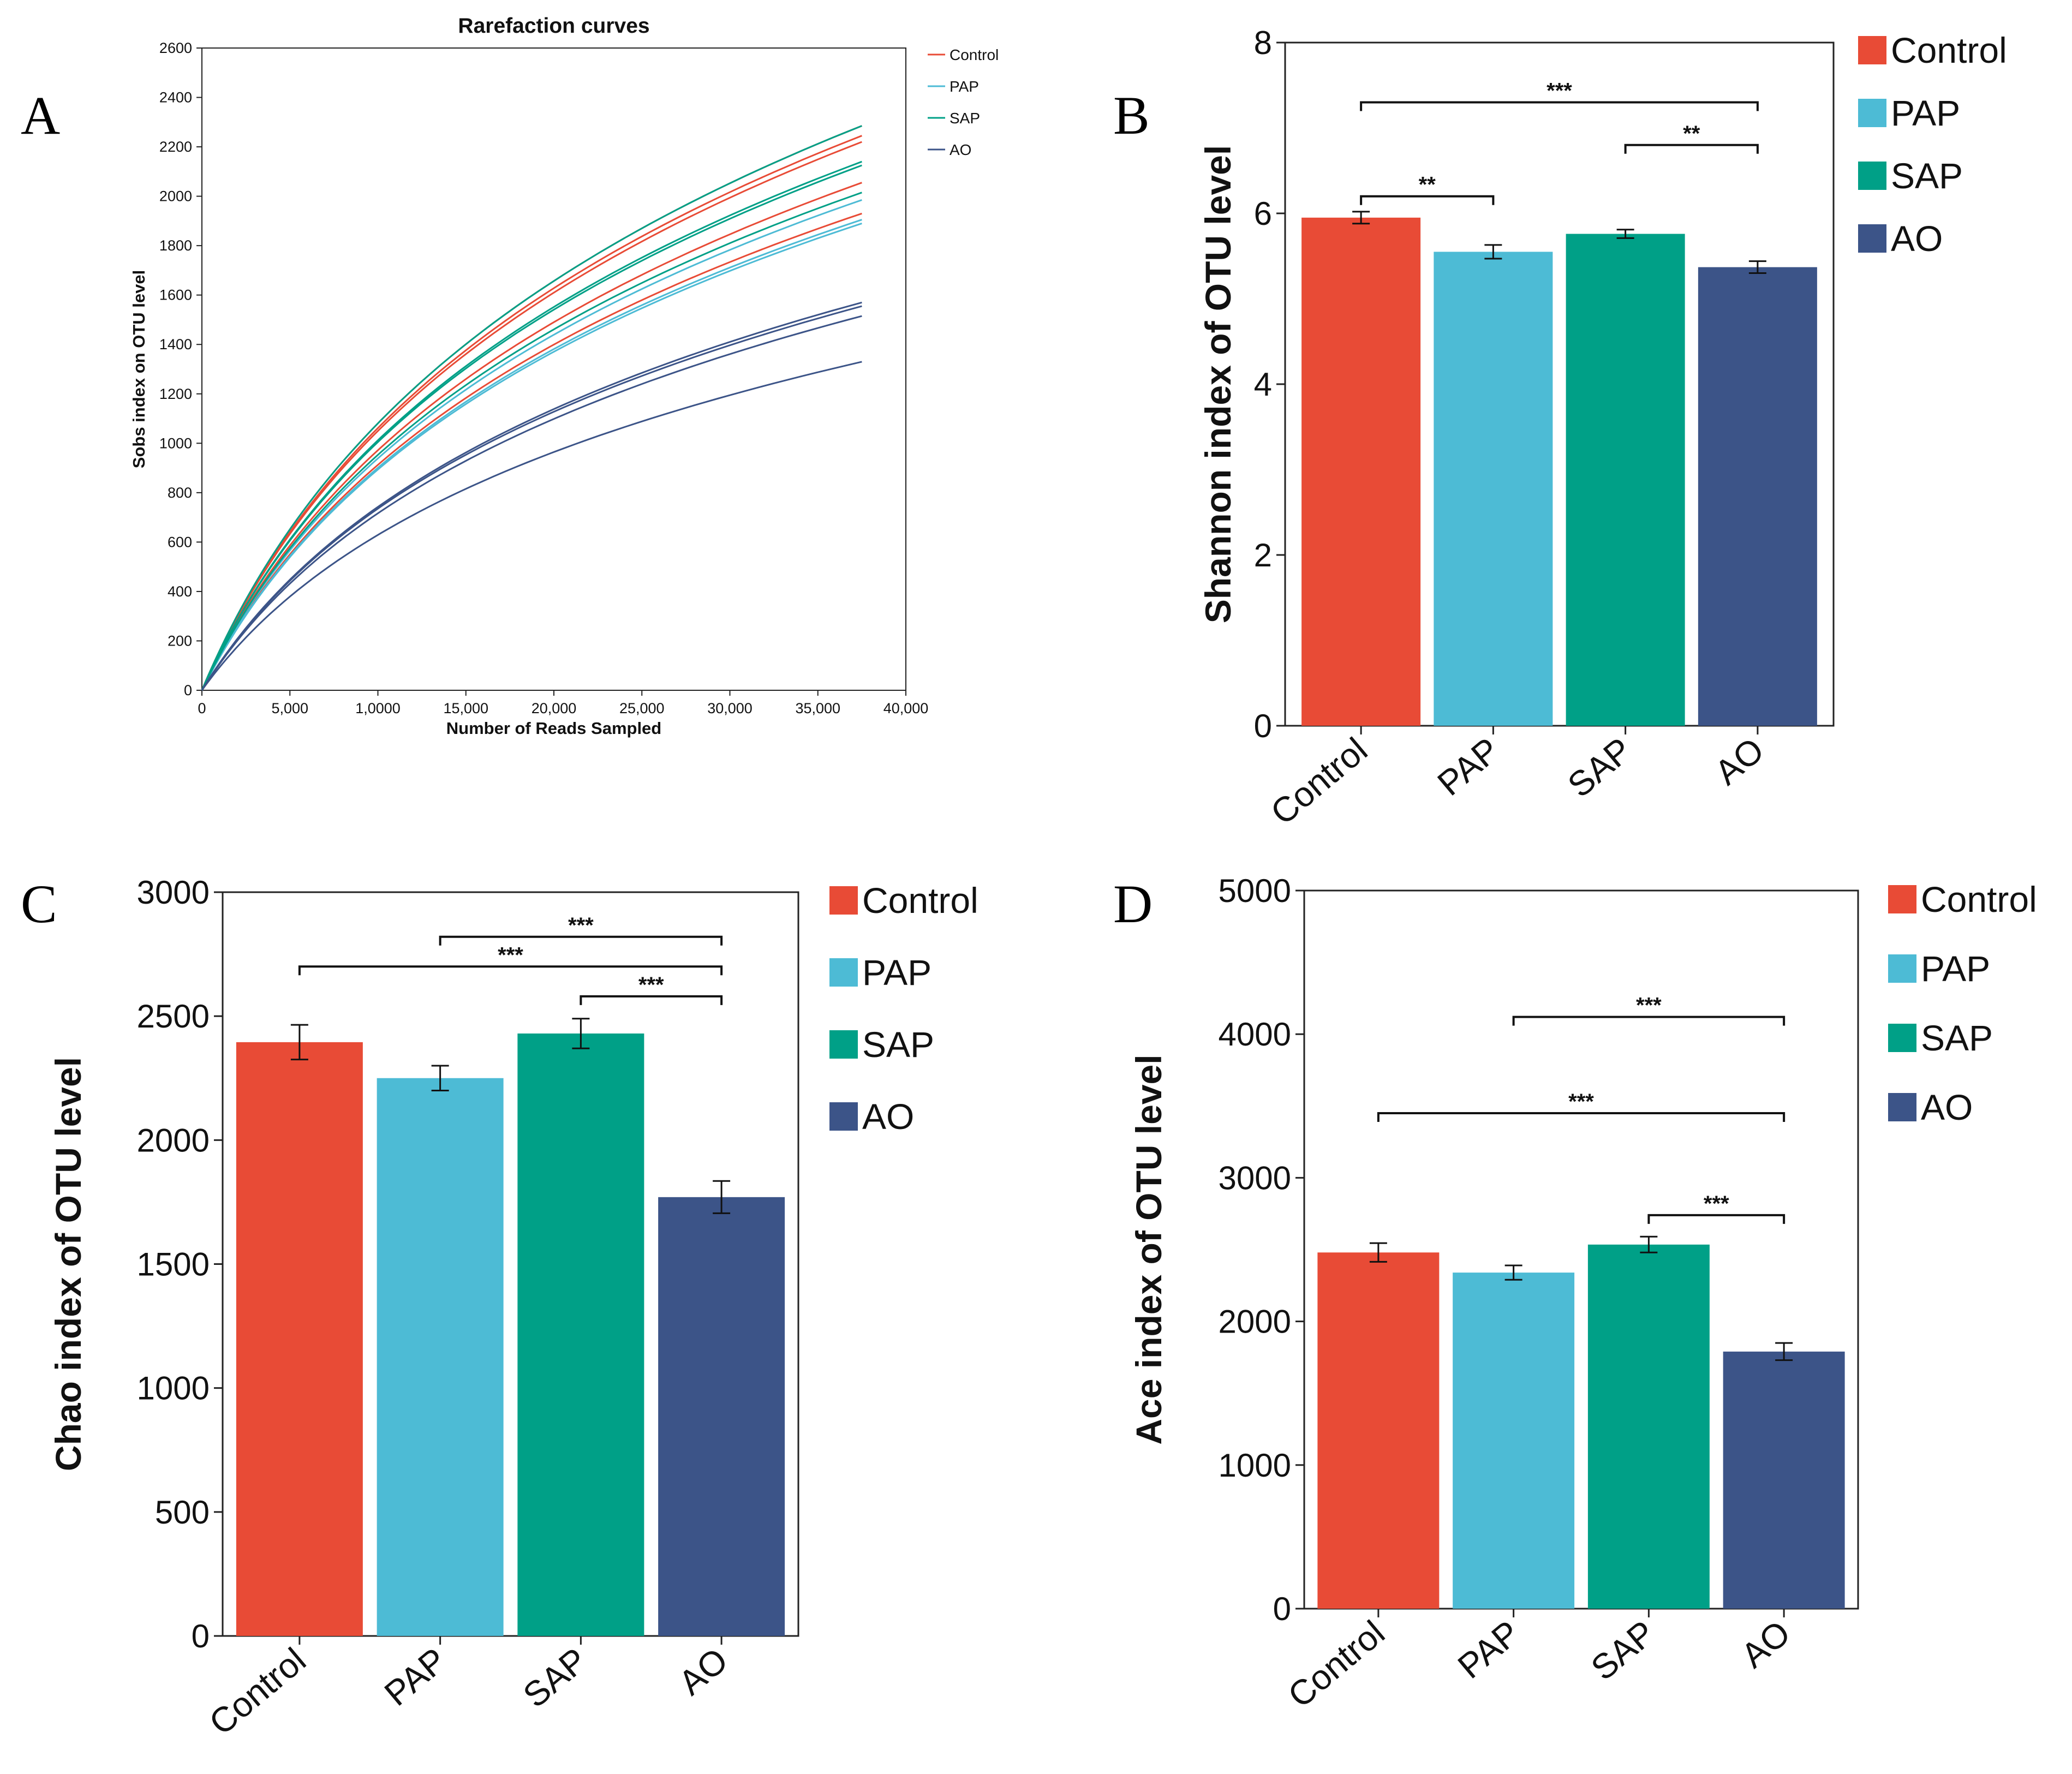  Describe the element at coordinates (175, 97) in the screenshot. I see `y-tick-label: 2400` at that location.